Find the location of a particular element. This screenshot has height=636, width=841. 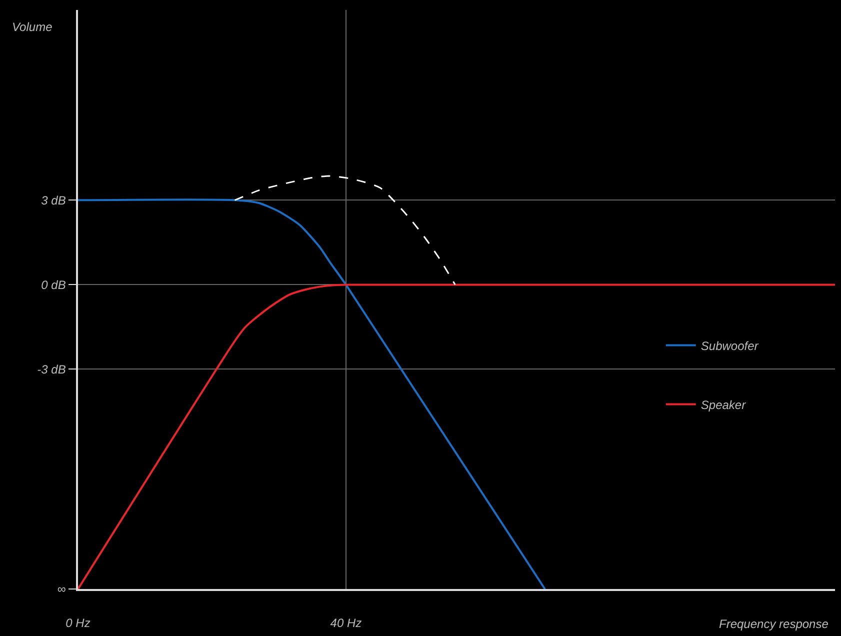

y-tick-label: ∞ is located at coordinates (61, 589).